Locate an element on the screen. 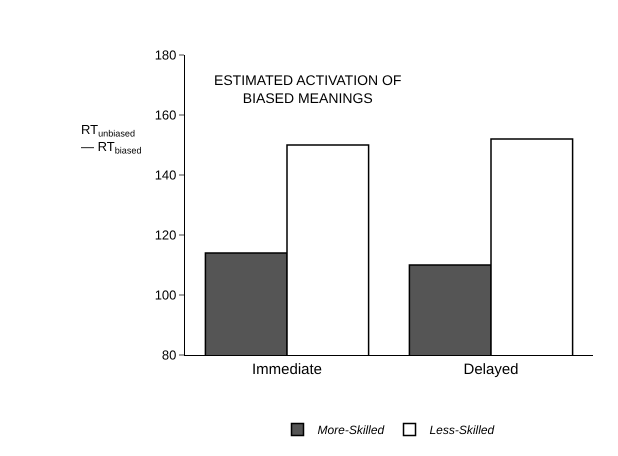 The width and height of the screenshot is (618, 456). x-tick-label: Delayed is located at coordinates (491, 369).